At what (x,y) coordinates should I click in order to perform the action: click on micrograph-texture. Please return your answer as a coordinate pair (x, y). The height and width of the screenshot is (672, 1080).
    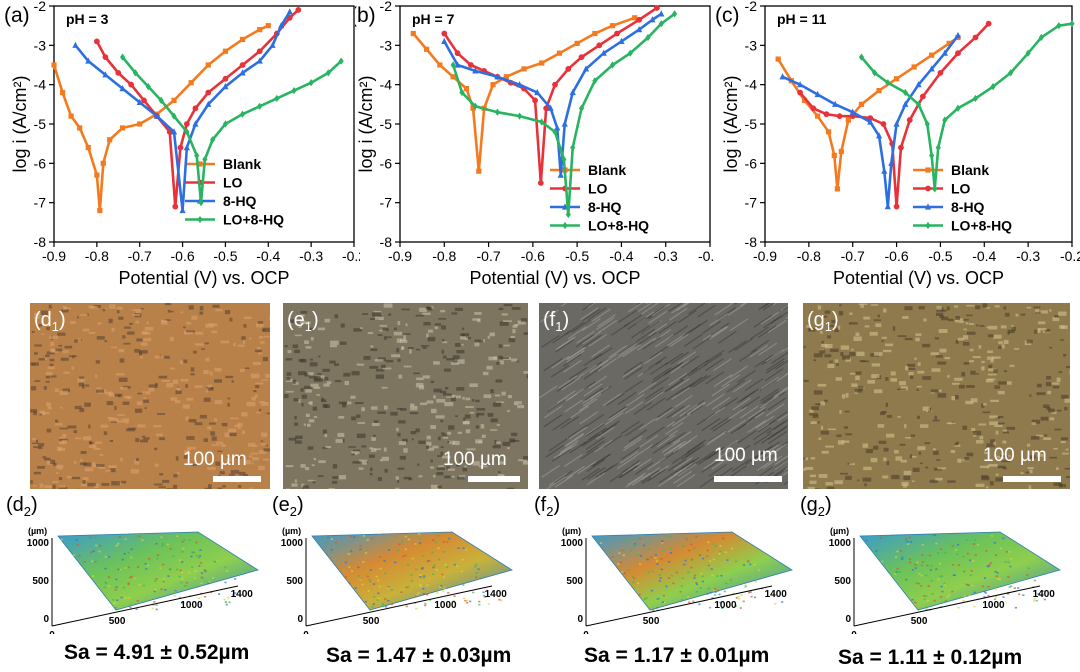
    Looking at the image, I should click on (936, 396).